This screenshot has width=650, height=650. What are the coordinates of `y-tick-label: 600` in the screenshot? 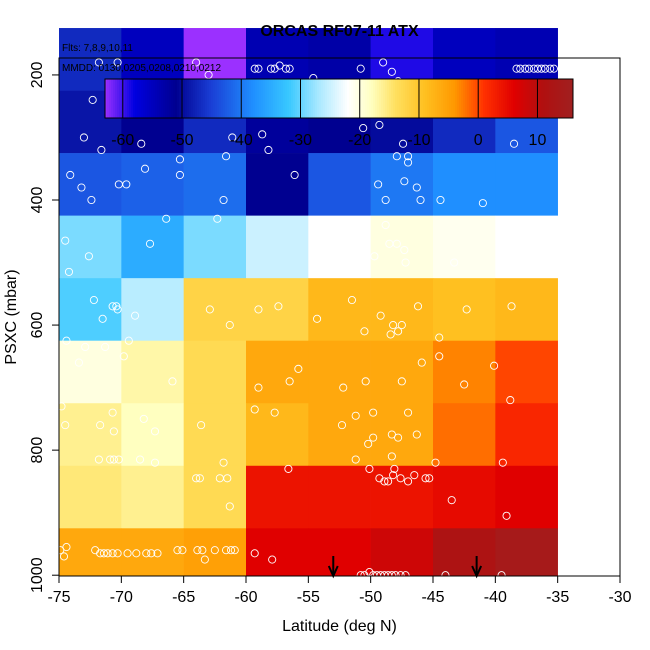 It's located at (37, 325).